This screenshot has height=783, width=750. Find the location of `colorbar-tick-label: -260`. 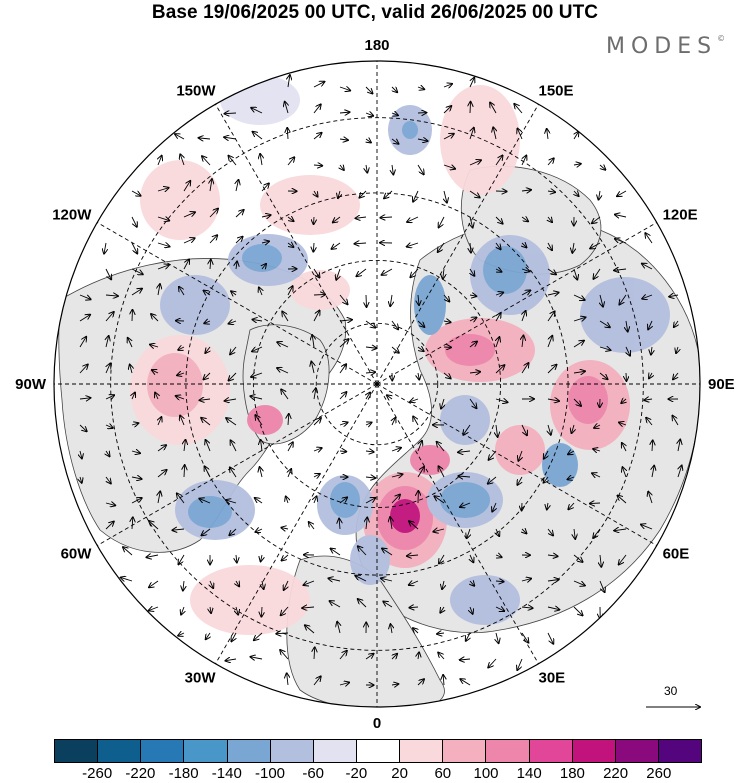

colorbar-tick-label: -260 is located at coordinates (97, 773).